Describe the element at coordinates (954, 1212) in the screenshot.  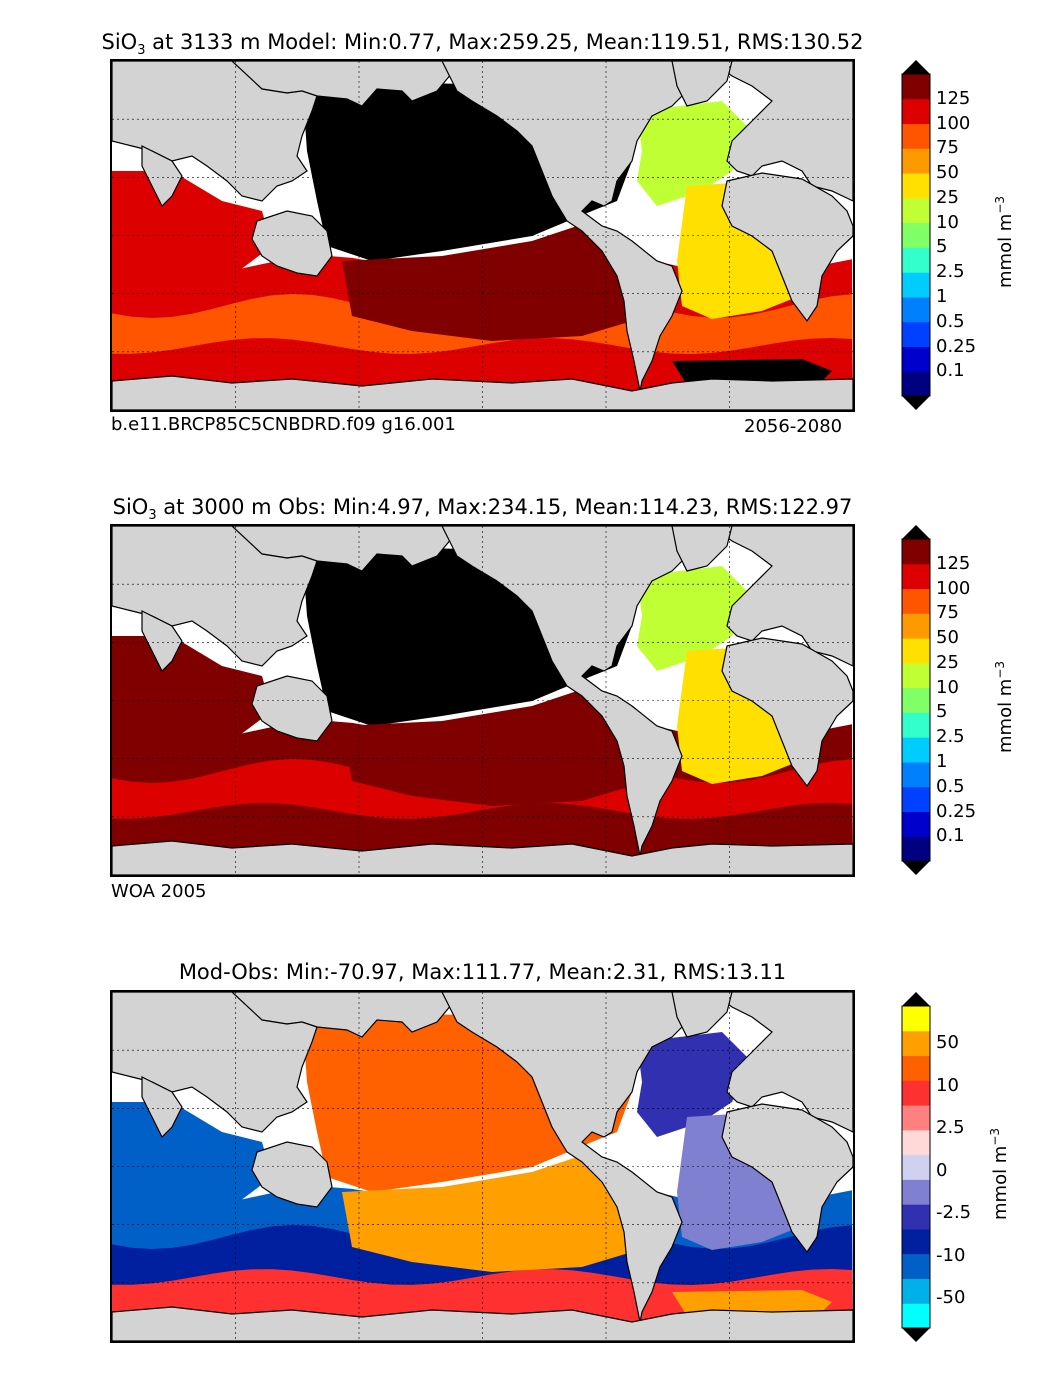
I see `colorbar-tick-label: -2.5` at that location.